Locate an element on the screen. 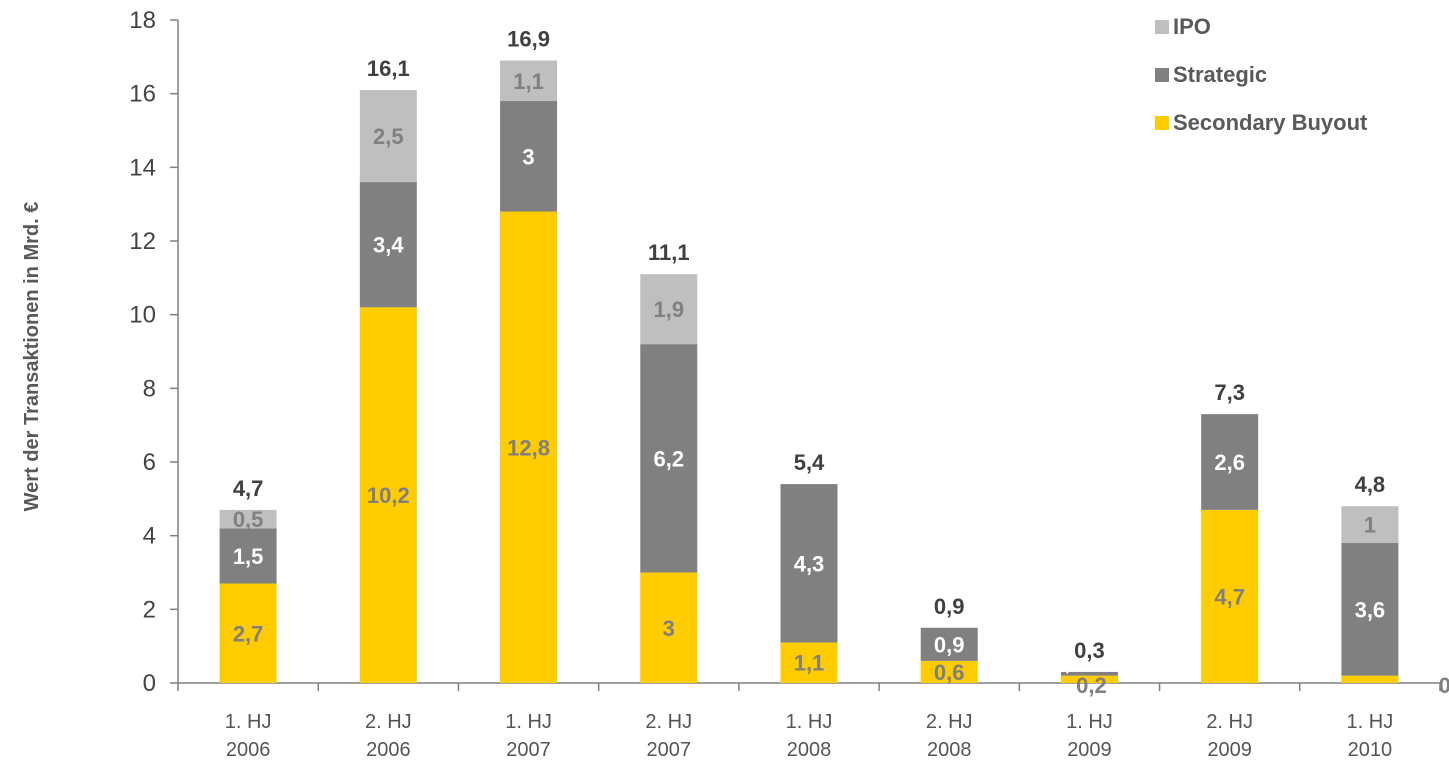 The width and height of the screenshot is (1449, 761). data-label-ipo: 2,5 is located at coordinates (388, 136).